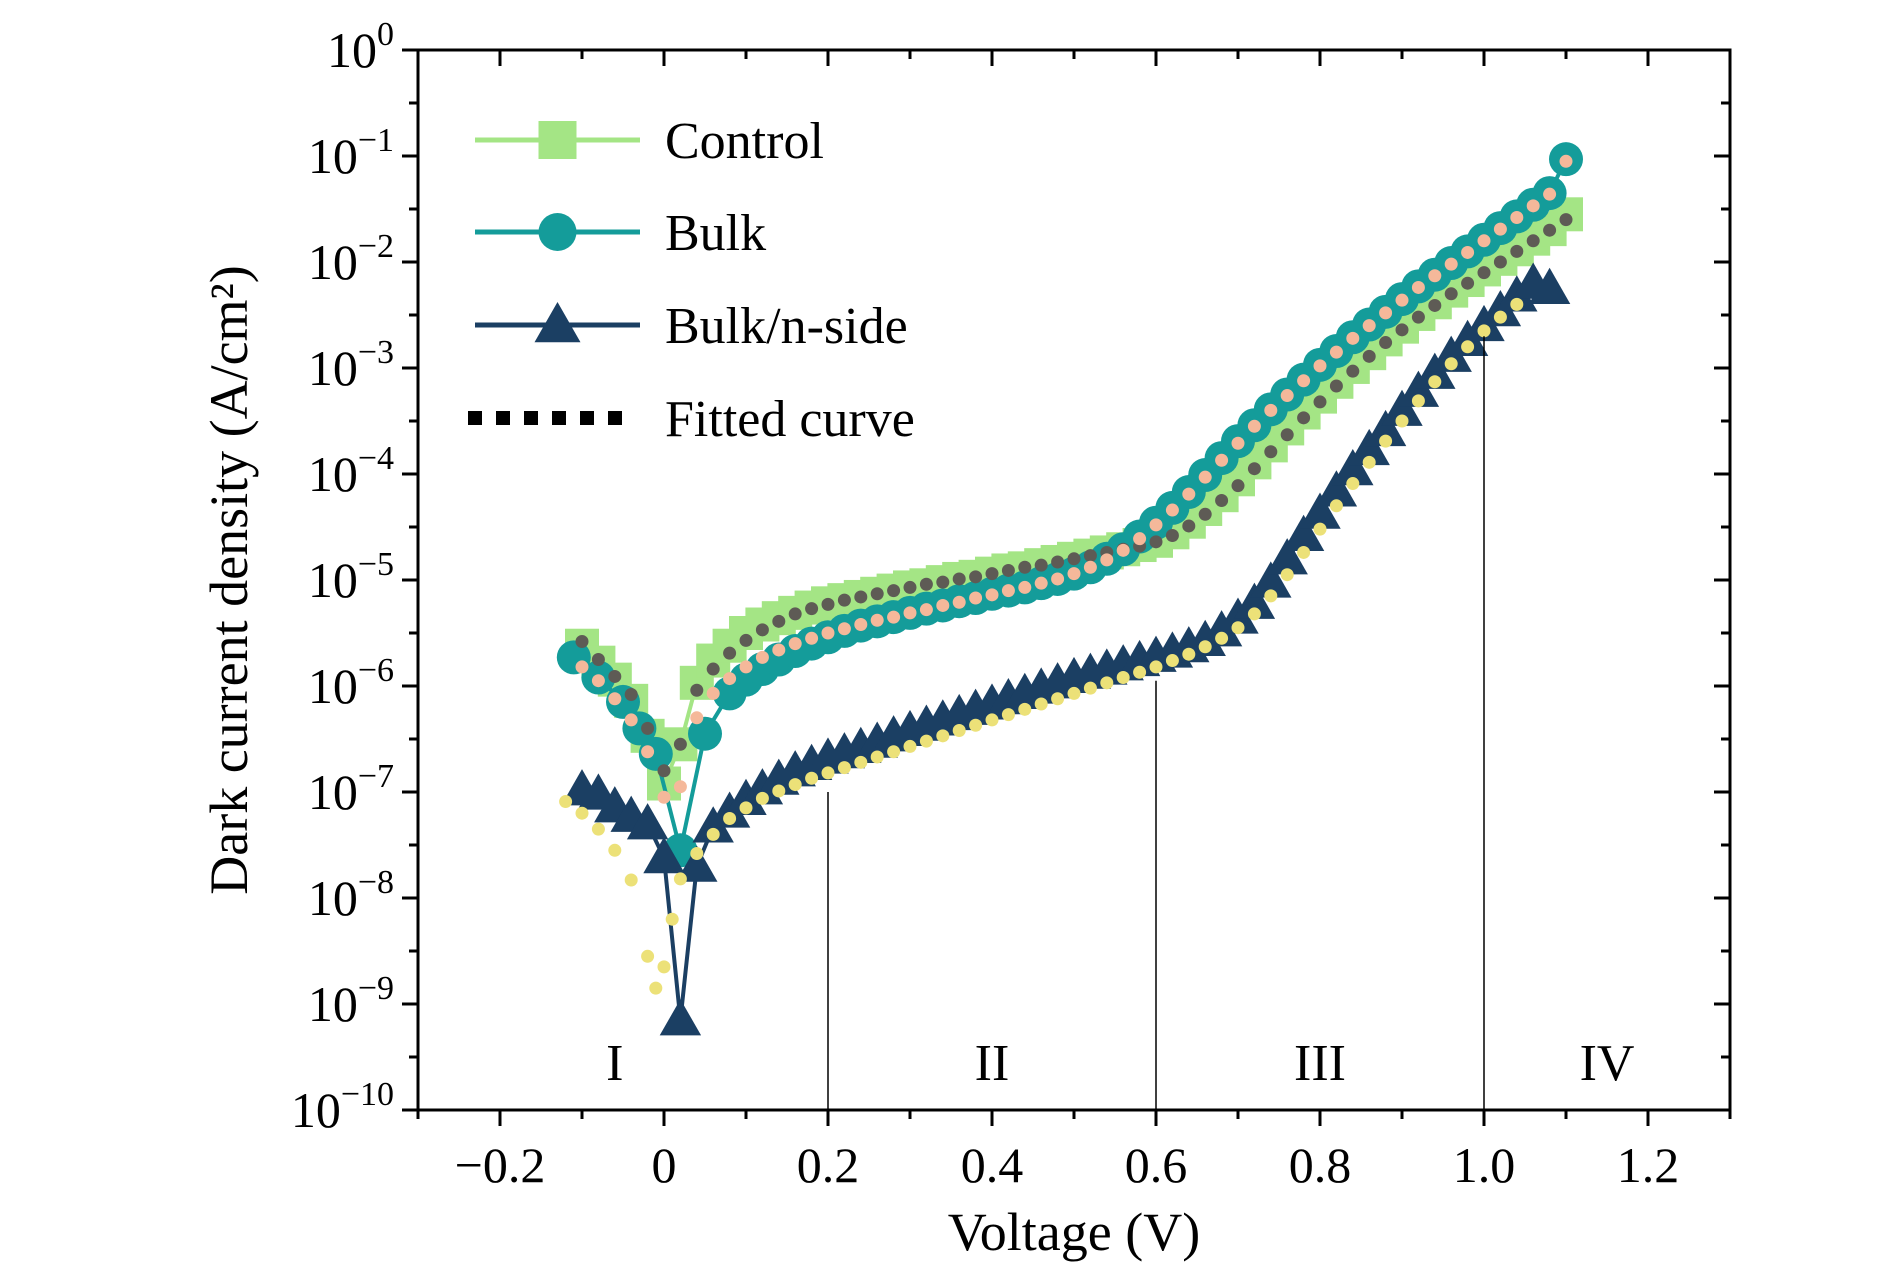  I want to click on legend-label: Control, so click(744, 141).